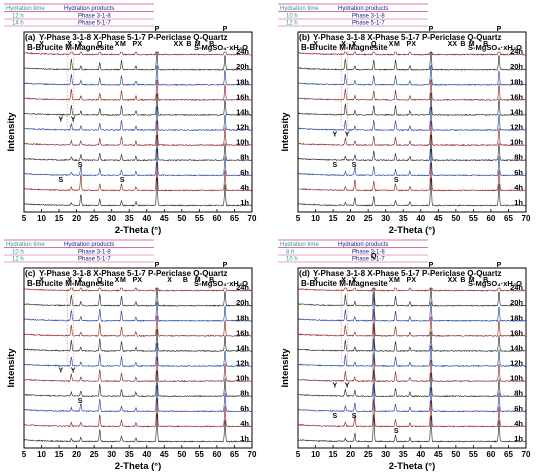 This screenshot has width=550, height=474. What do you see at coordinates (30, 273) in the screenshot?
I see `panel-label: (c)` at bounding box center [30, 273].